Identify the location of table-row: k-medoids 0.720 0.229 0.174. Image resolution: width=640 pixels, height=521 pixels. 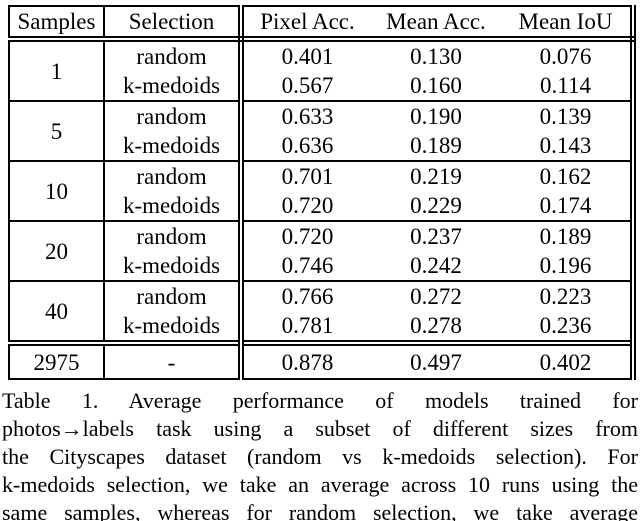
(322, 206).